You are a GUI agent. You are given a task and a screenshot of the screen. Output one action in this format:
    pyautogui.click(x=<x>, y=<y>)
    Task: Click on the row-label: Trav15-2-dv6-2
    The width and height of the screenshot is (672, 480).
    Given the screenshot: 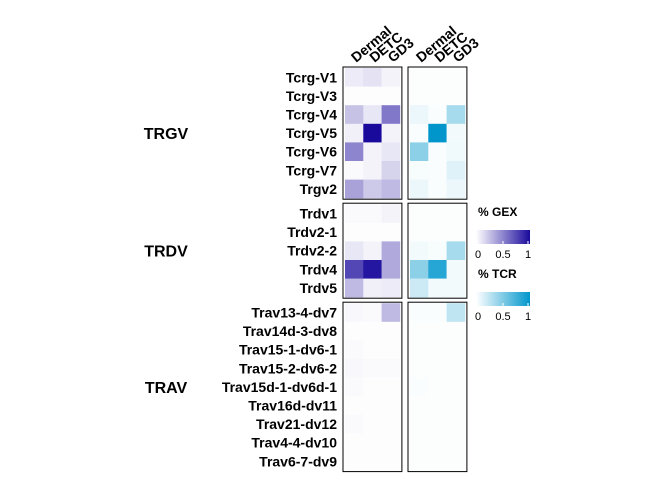 What is the action you would take?
    pyautogui.click(x=288, y=368)
    